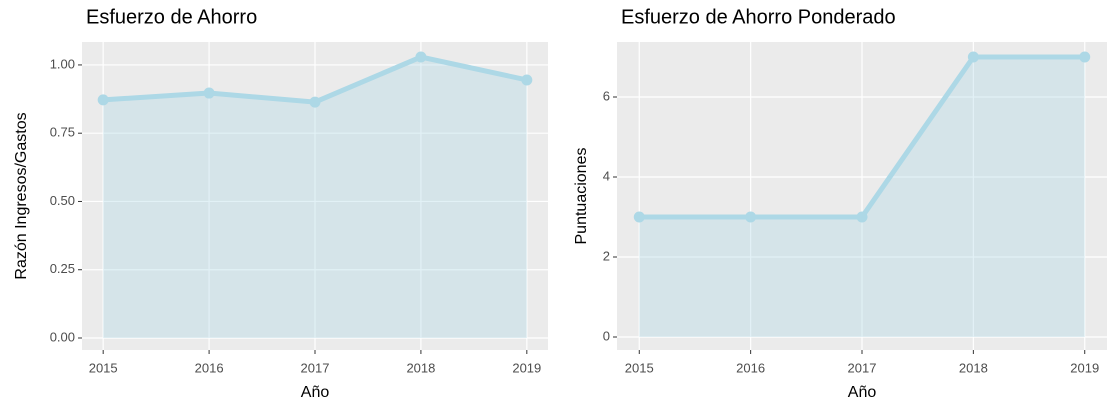 This screenshot has width=1109, height=411. What do you see at coordinates (62, 63) in the screenshot?
I see `y-tick-label: 1.00` at bounding box center [62, 63].